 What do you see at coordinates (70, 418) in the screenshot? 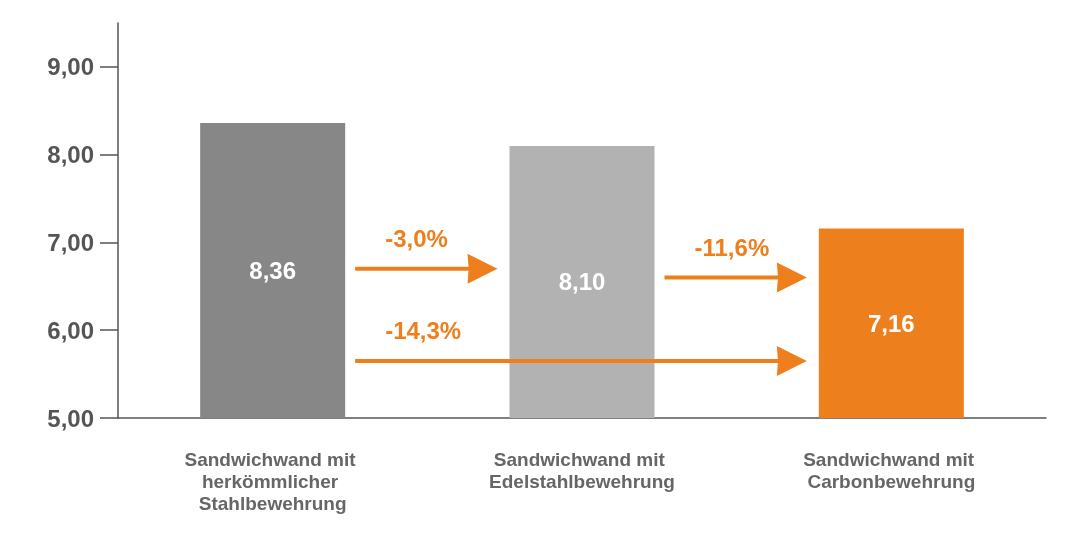
I see `y-tick-label: 5,00` at bounding box center [70, 418].